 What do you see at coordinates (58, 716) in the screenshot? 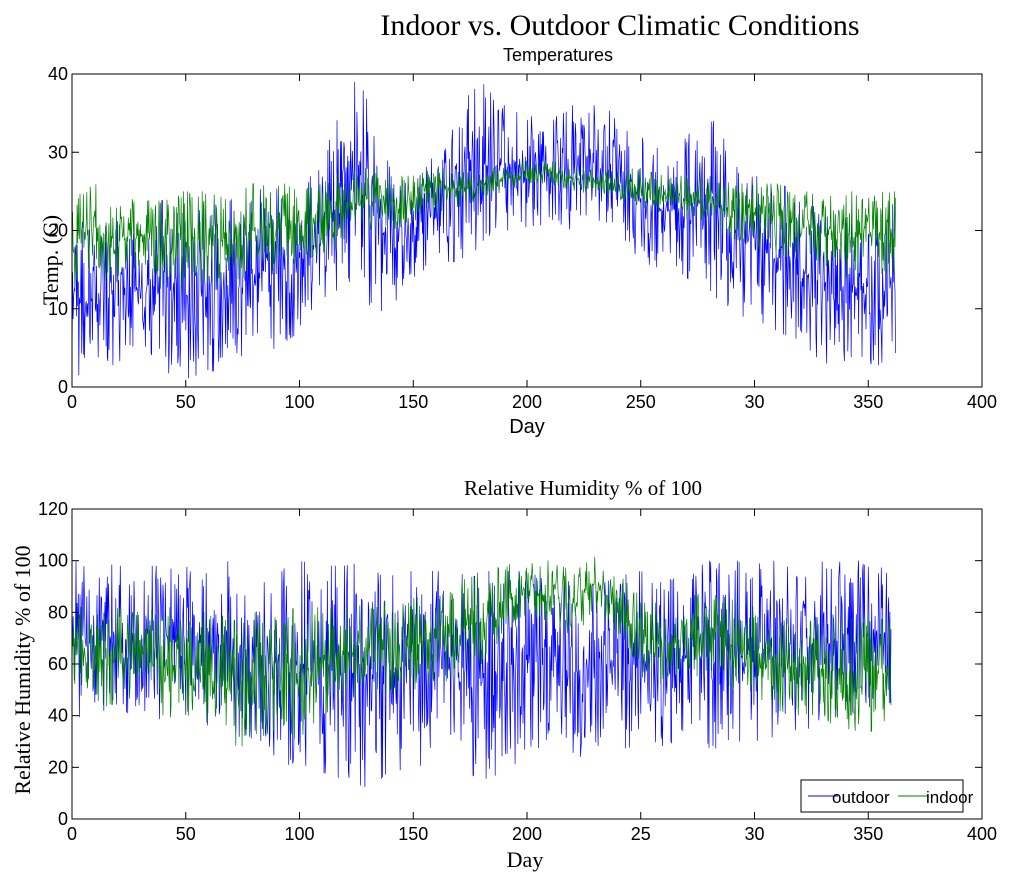
I see `humidity-ytick-label: 40` at bounding box center [58, 716].